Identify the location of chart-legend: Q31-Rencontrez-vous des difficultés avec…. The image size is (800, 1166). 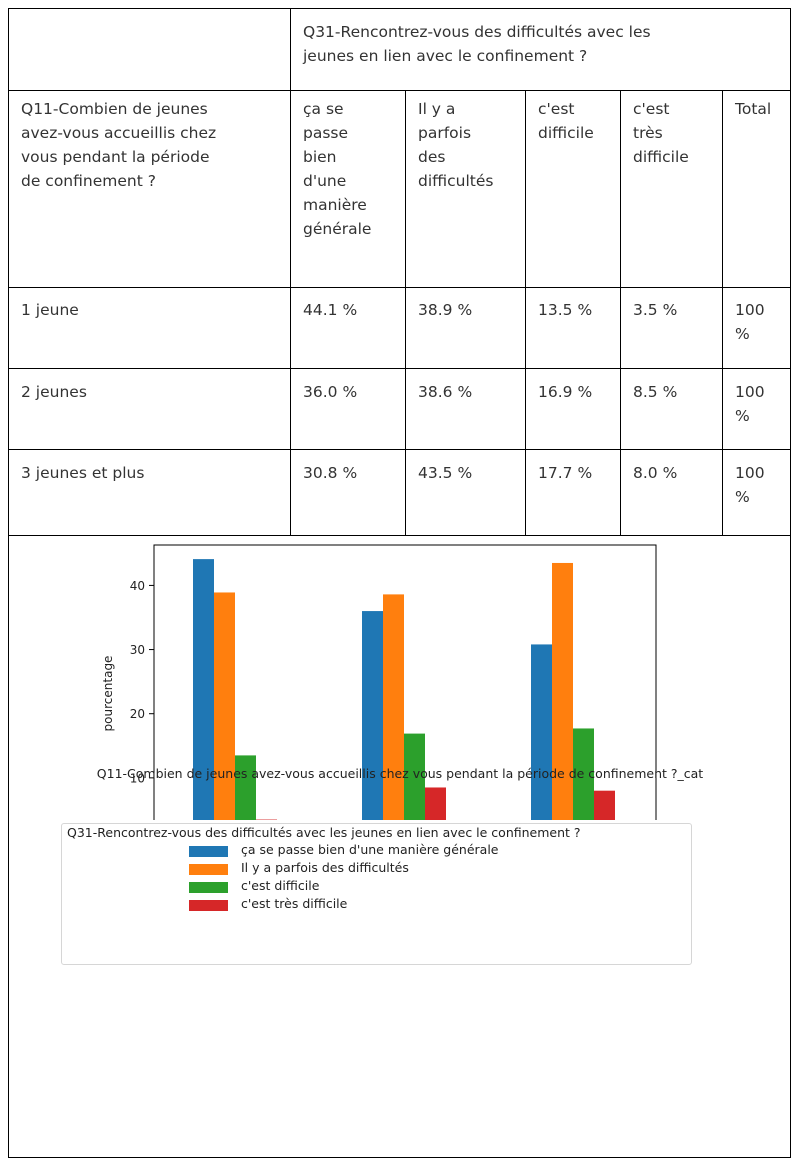
(376, 894).